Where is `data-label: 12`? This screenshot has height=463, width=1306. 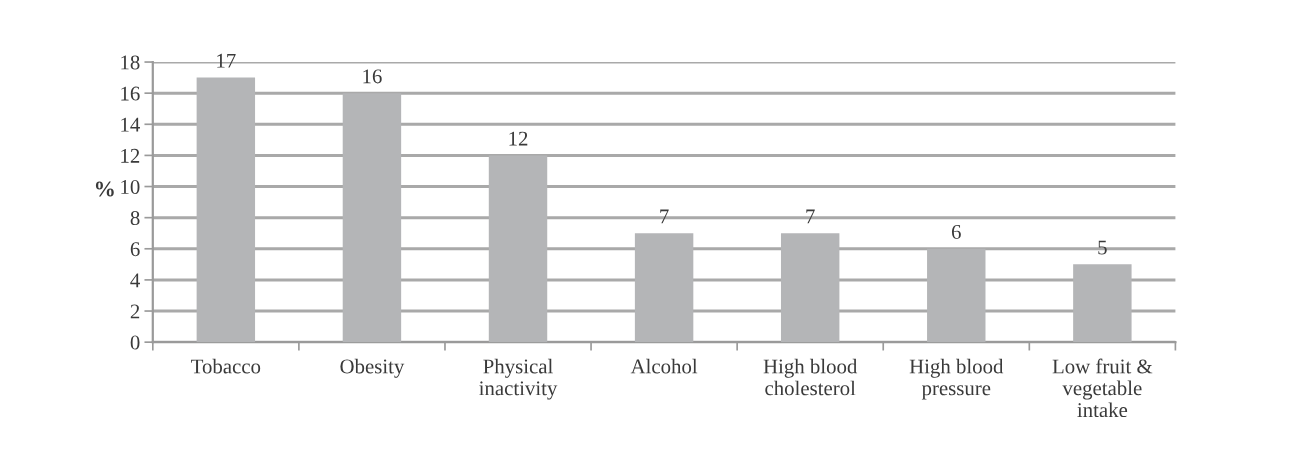
data-label: 12 is located at coordinates (518, 138).